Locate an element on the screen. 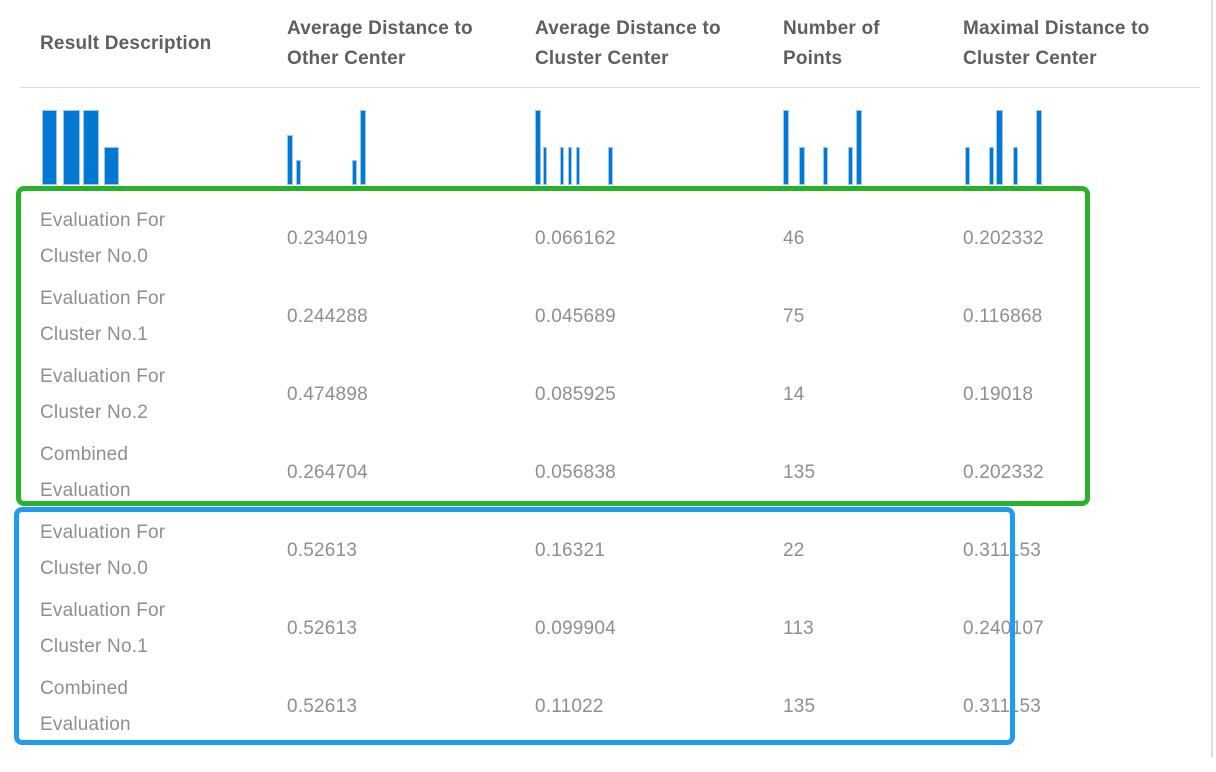 The width and height of the screenshot is (1216, 772). cell-avg_other: 0.244288 is located at coordinates (327, 316).